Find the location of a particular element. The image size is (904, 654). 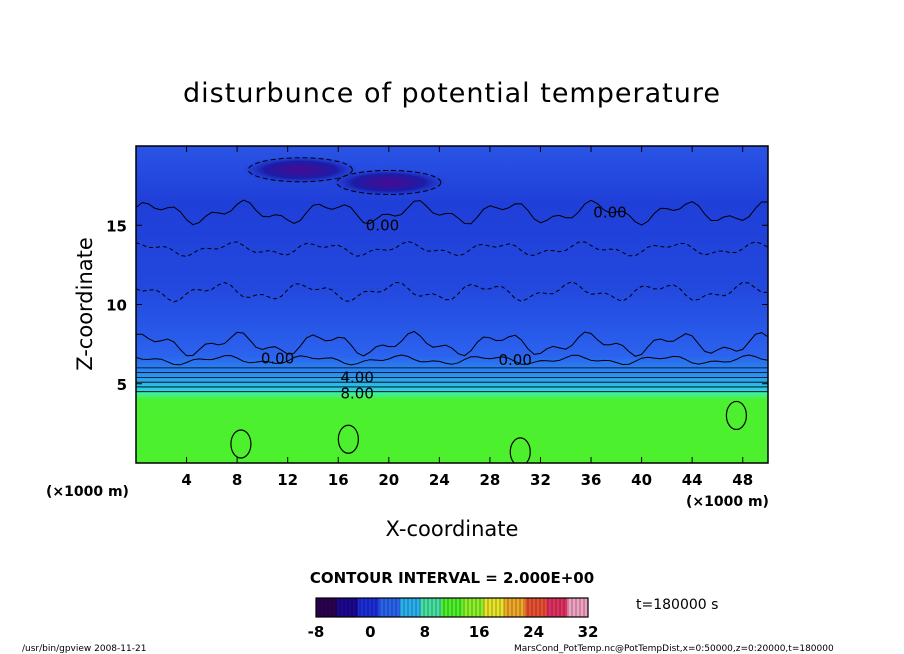

colorbar-tick-label: 8 is located at coordinates (425, 632).